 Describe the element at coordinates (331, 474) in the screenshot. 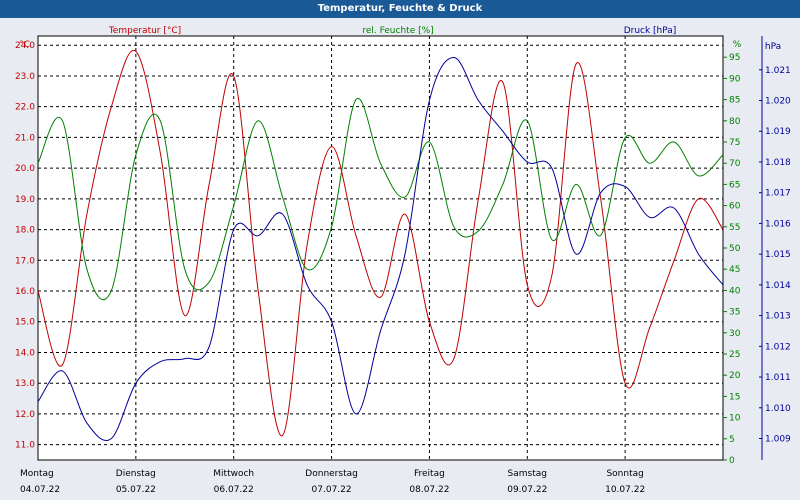

I see `x-tick-day: Donnerstag` at that location.